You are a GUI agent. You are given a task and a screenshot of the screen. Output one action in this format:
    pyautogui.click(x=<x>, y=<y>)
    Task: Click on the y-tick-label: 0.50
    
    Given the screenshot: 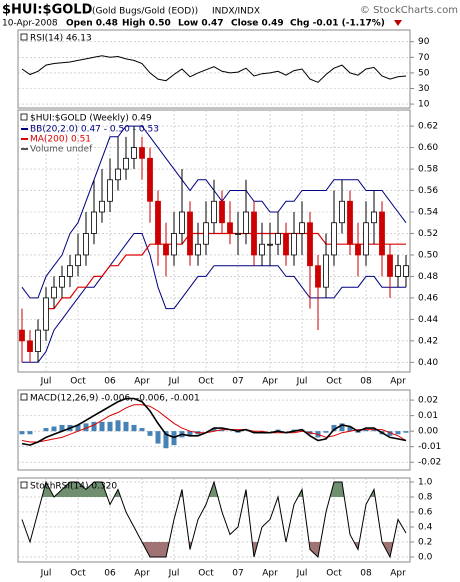 What is the action you would take?
    pyautogui.click(x=428, y=255)
    